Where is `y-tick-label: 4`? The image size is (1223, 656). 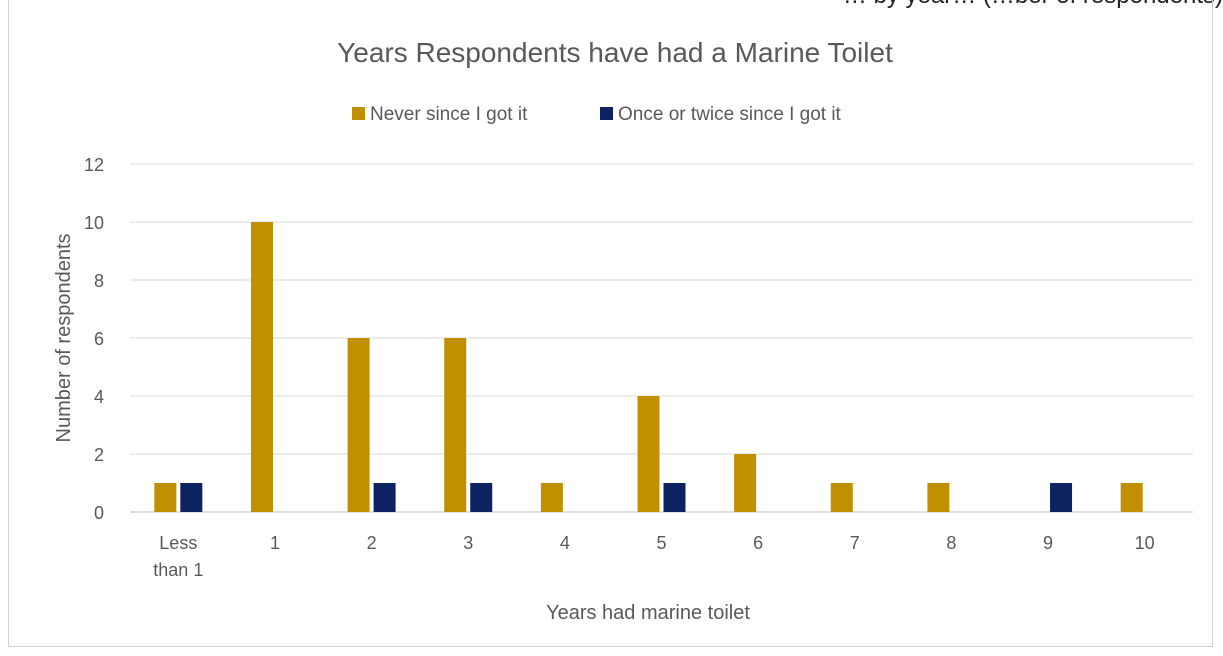
y-tick-label: 4 is located at coordinates (99, 397).